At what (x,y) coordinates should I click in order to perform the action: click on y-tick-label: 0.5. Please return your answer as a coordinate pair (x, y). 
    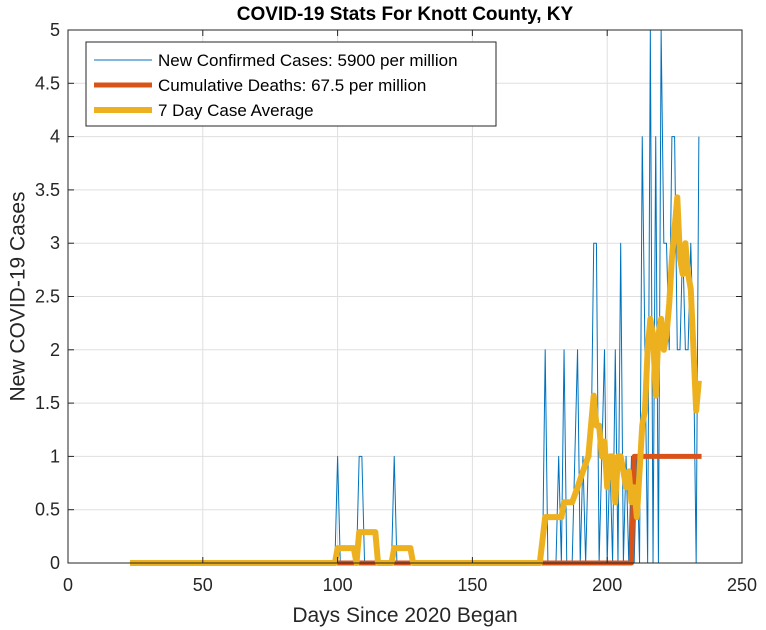
    Looking at the image, I should click on (47, 510).